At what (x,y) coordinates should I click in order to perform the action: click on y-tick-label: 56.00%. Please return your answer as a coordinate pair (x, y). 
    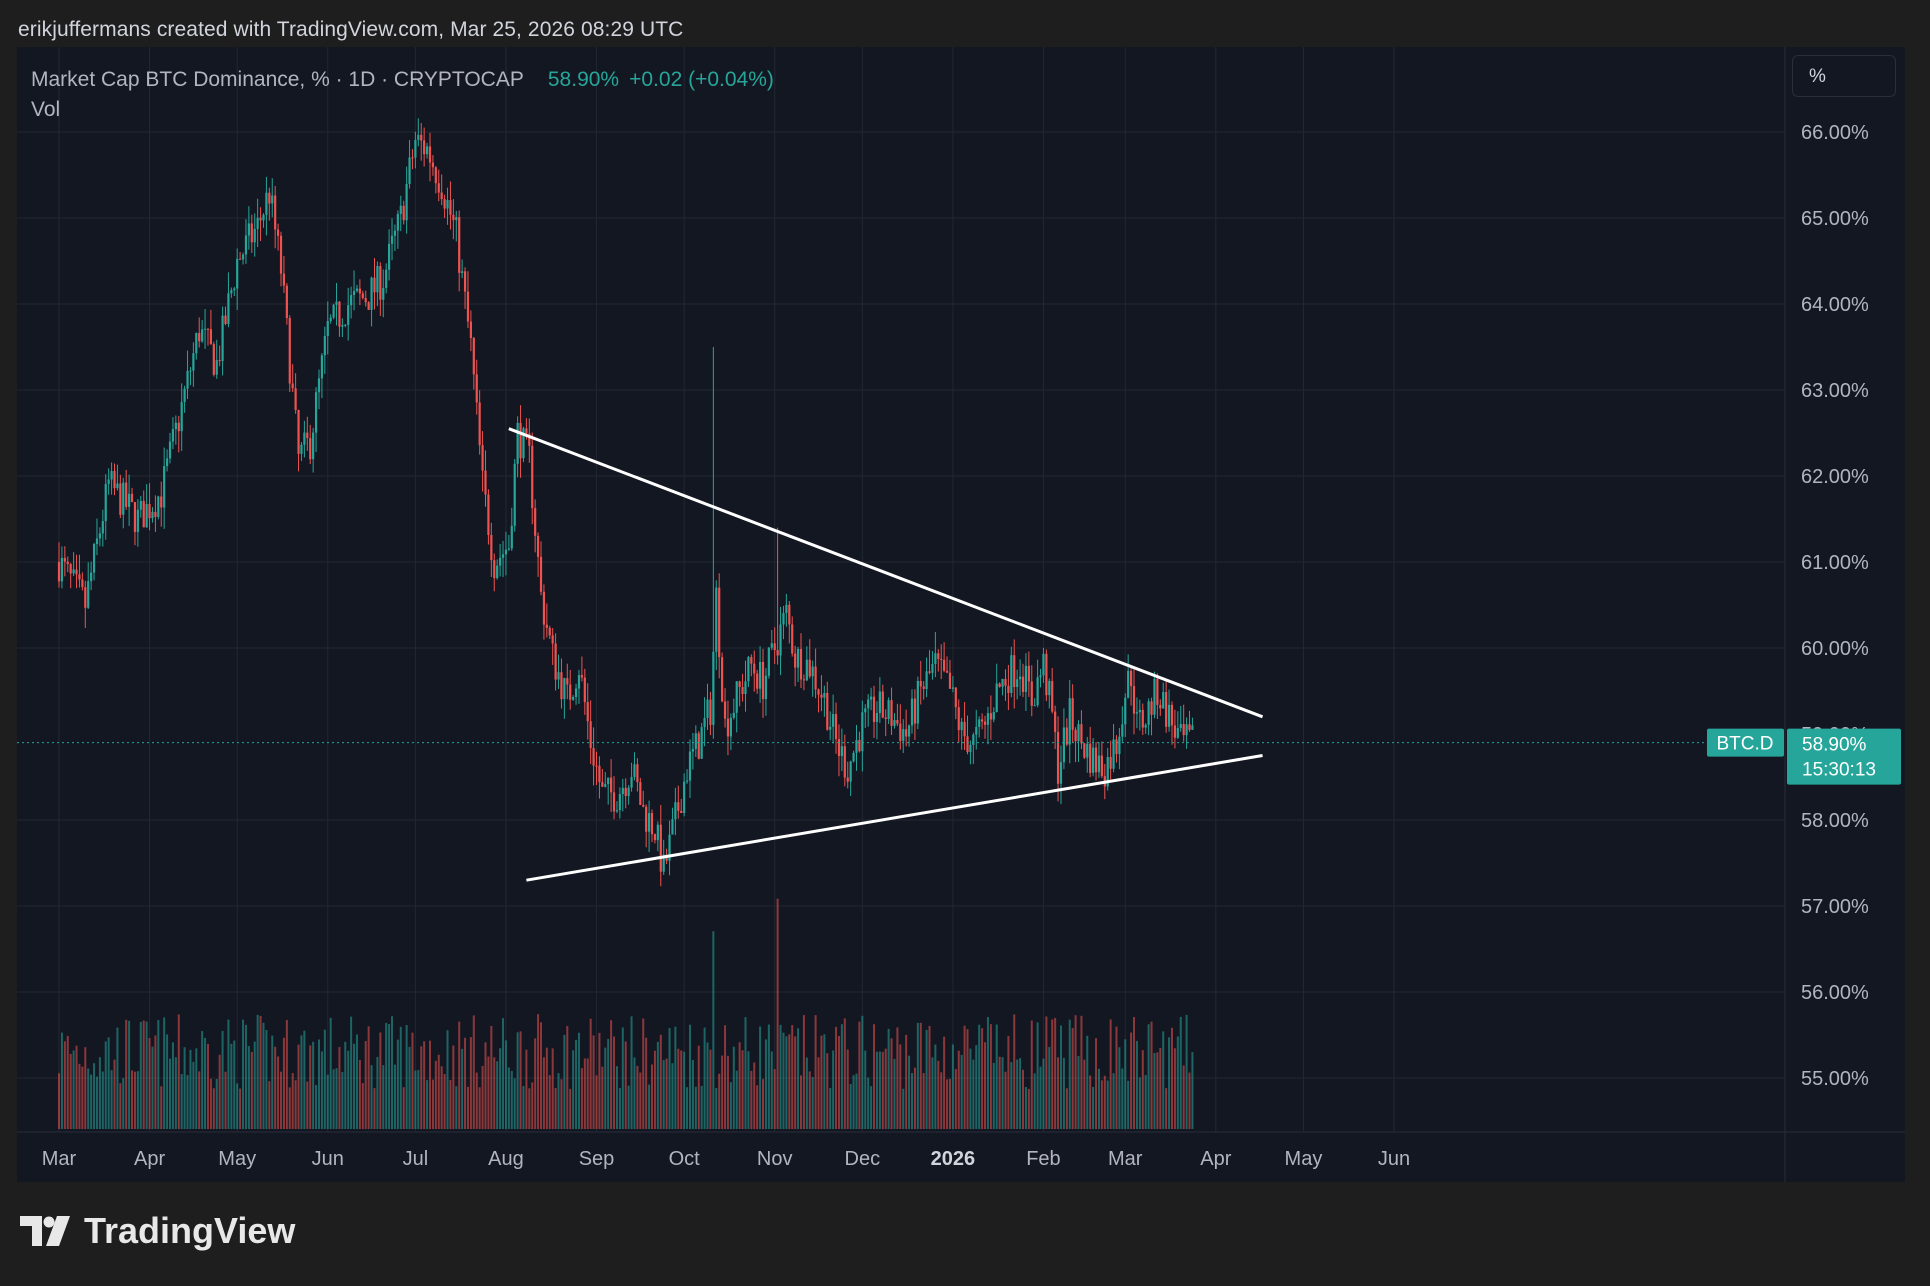
    Looking at the image, I should click on (1835, 993).